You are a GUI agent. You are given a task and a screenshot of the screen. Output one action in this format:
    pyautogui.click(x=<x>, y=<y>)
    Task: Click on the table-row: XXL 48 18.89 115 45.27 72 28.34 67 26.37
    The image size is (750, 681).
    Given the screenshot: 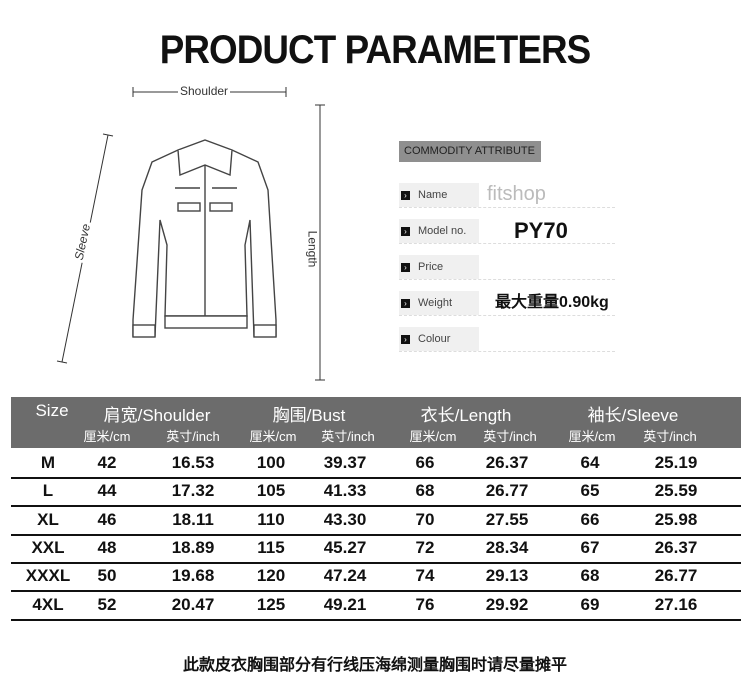 What is the action you would take?
    pyautogui.click(x=376, y=549)
    